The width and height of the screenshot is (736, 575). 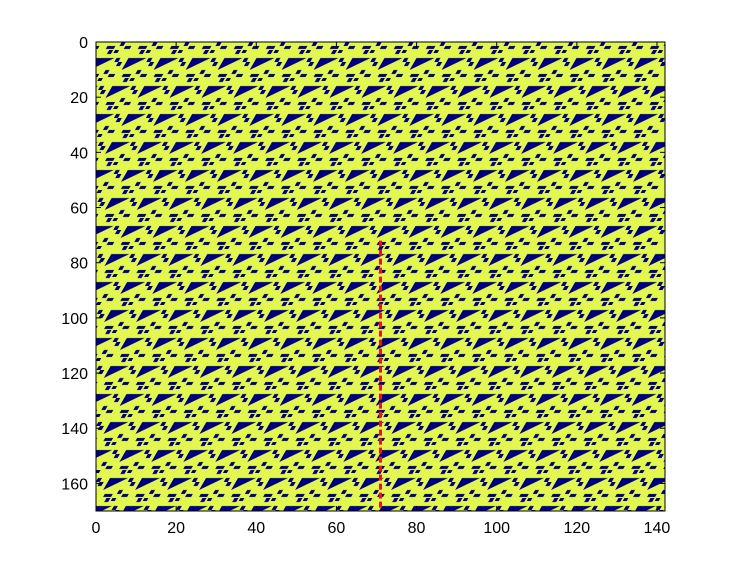 What do you see at coordinates (74, 429) in the screenshot?
I see `y-tick-label: 140` at bounding box center [74, 429].